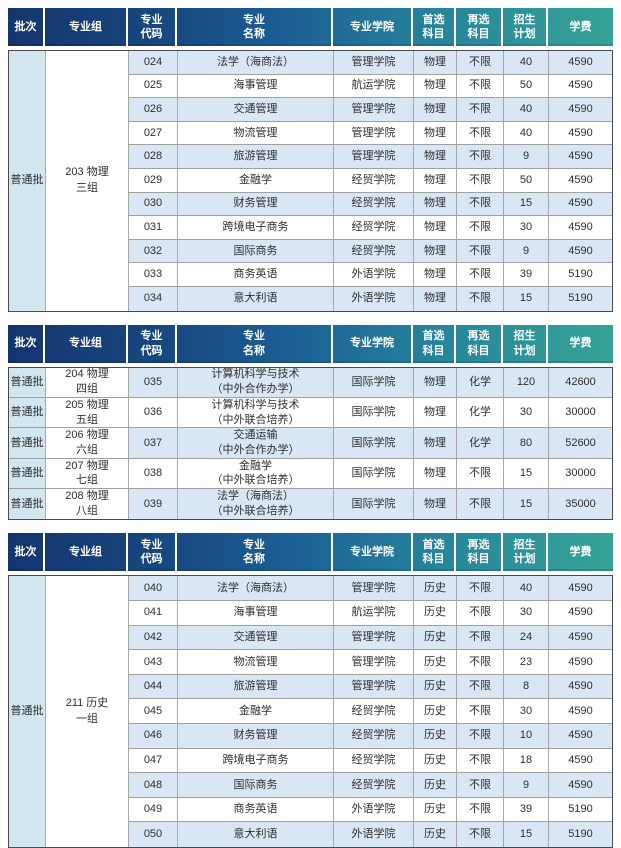  I want to click on major-code-cell: 037, so click(153, 443).